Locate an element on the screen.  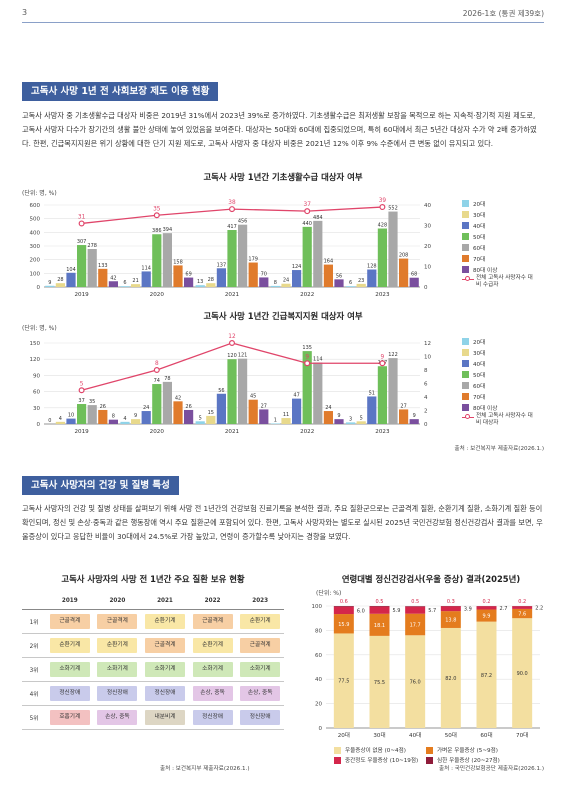
chart1-ratio-label: 31 is located at coordinates (82, 217).